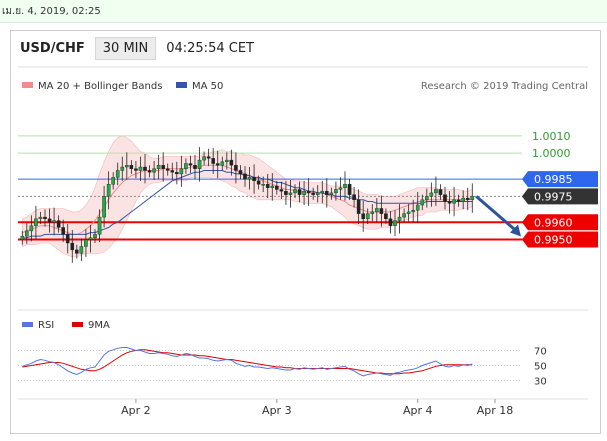 Image resolution: width=607 pixels, height=441 pixels. What do you see at coordinates (136, 410) in the screenshot?
I see `x-tick-label-0: Apr 2` at bounding box center [136, 410].